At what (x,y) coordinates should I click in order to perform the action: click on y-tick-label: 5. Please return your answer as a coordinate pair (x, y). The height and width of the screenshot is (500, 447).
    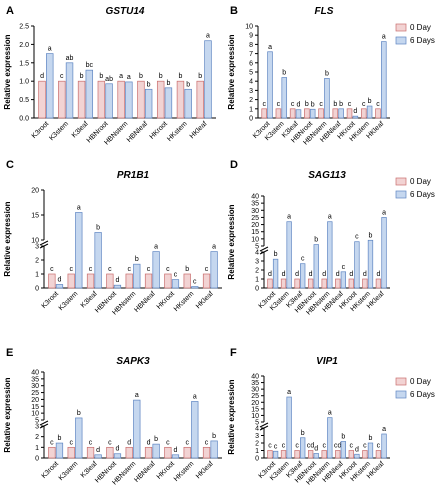
    Looking at the image, I should click on (257, 423).